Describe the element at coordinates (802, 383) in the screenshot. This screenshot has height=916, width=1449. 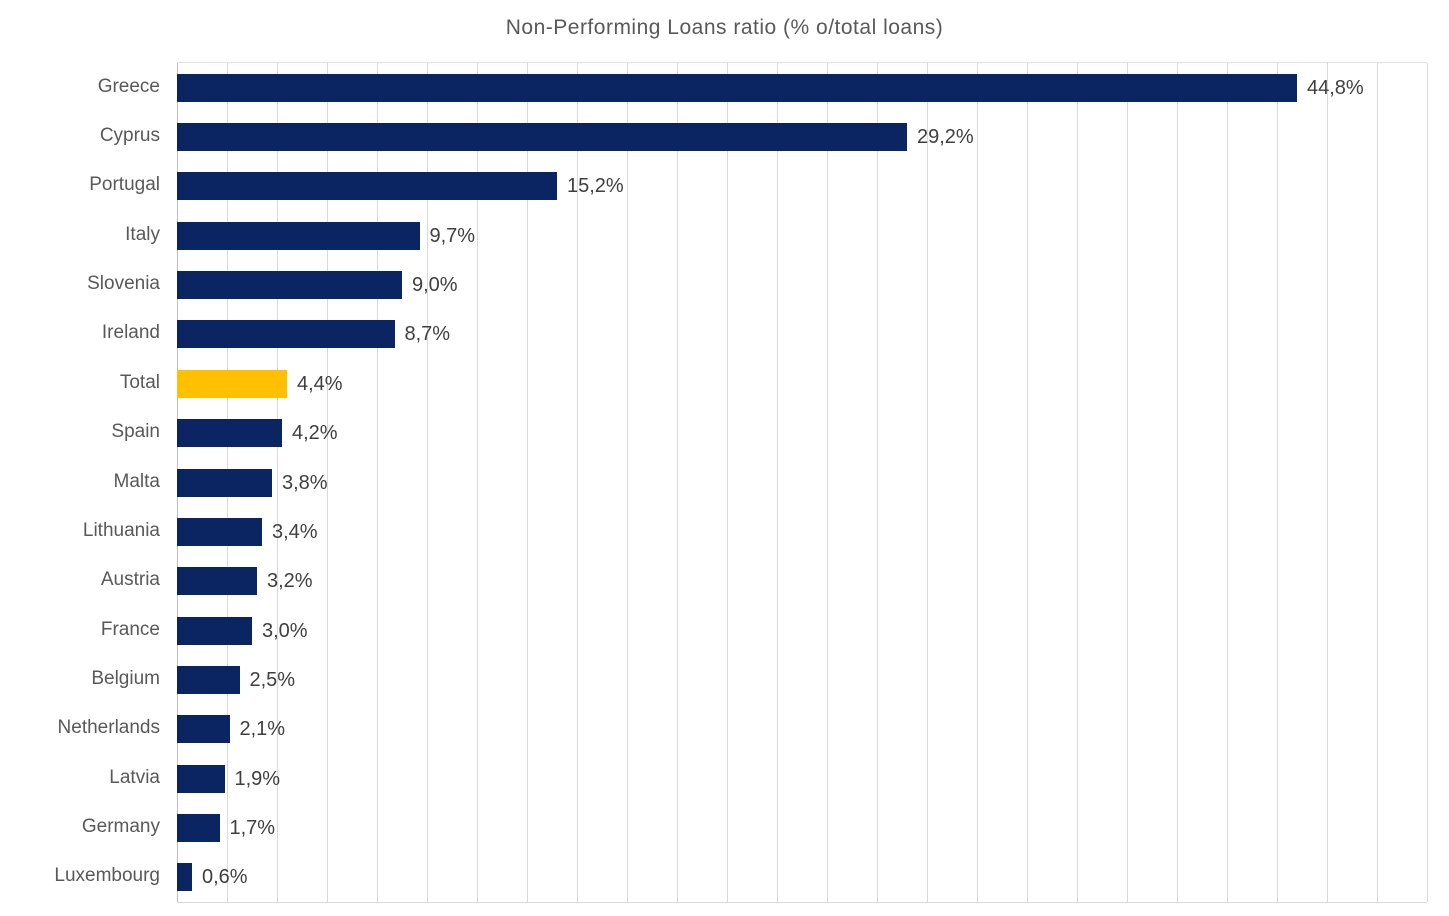
I see `bar-row: 4,4%` at that location.